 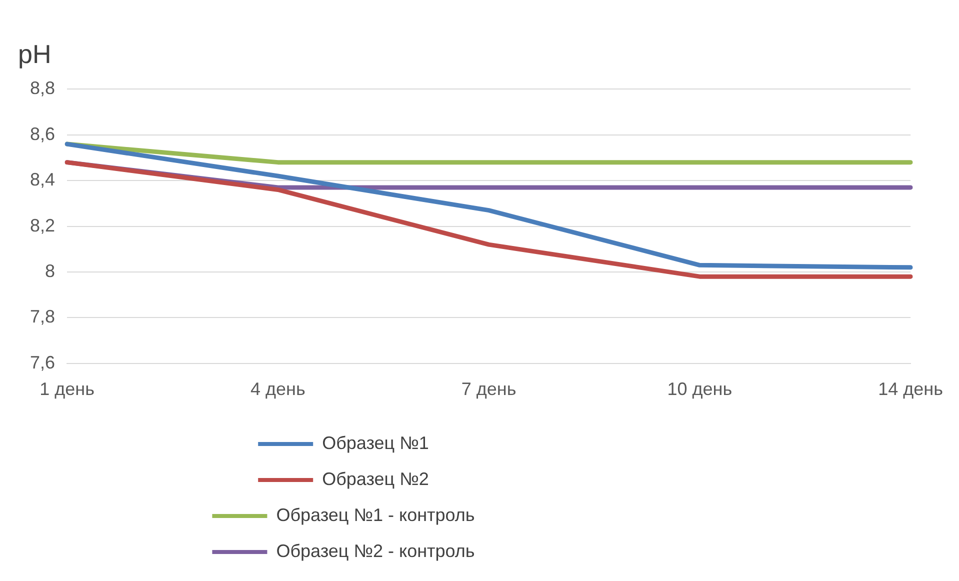 What do you see at coordinates (35, 53) in the screenshot?
I see `y-axis-title: pH` at bounding box center [35, 53].